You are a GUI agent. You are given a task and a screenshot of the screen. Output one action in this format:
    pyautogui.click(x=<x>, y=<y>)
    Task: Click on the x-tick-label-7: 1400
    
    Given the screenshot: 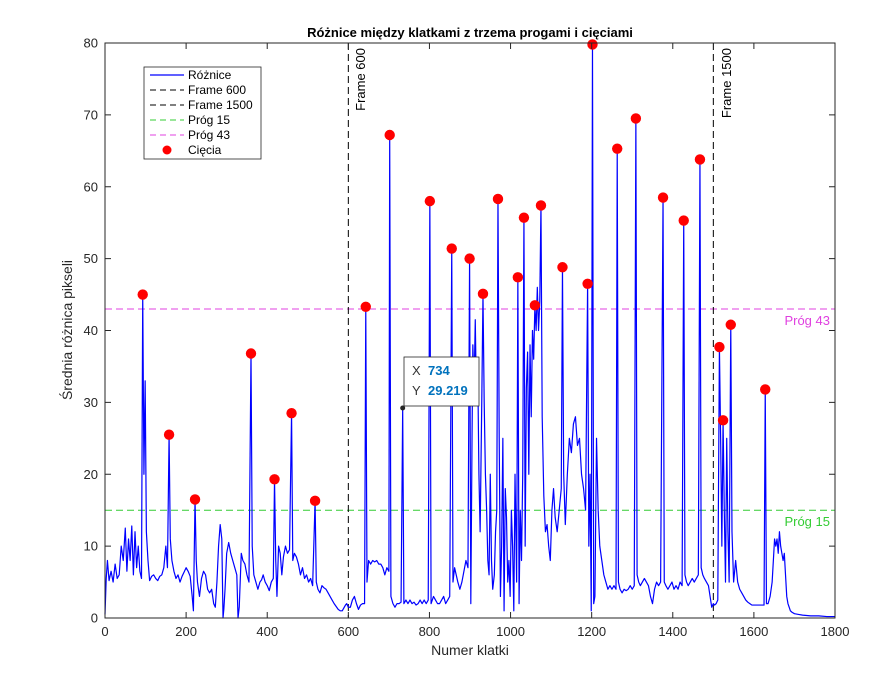 What is the action you would take?
    pyautogui.click(x=672, y=631)
    